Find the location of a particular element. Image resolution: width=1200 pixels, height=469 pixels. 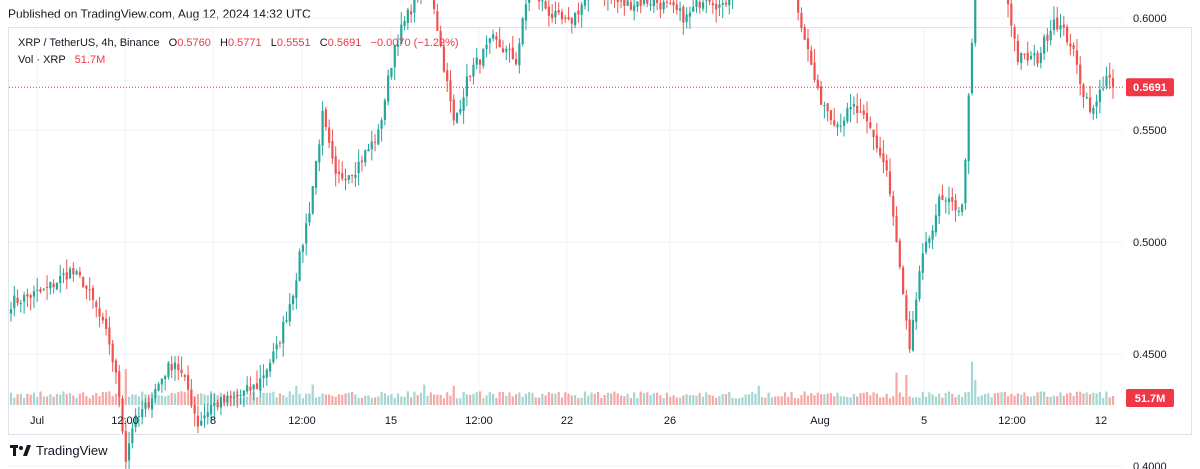

time-tick-label: 22 is located at coordinates (567, 421).